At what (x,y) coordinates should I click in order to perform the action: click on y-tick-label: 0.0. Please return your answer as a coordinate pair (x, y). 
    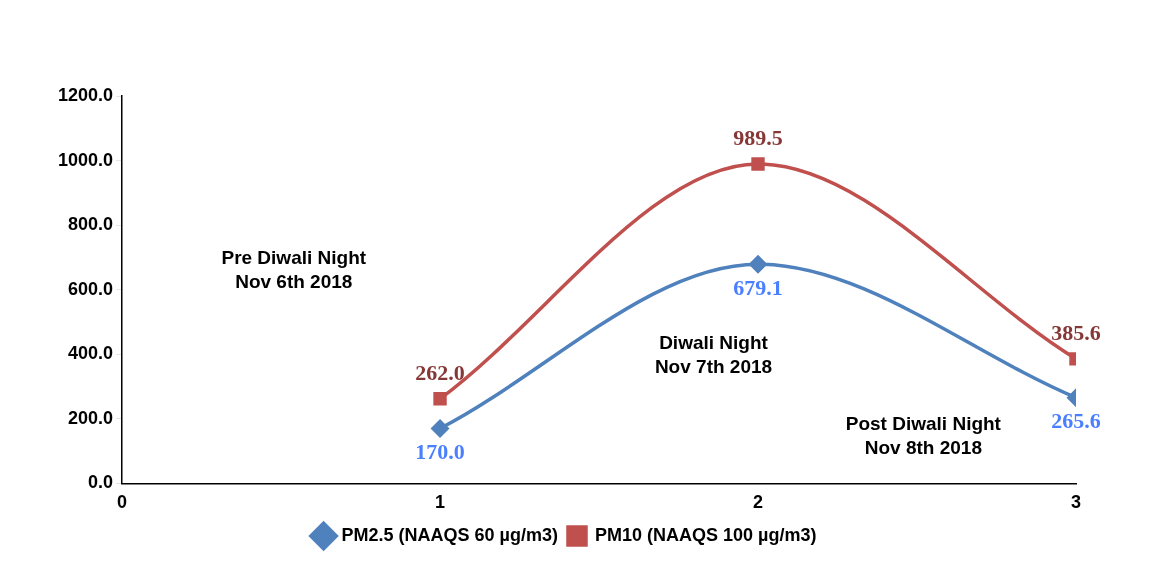
    Looking at the image, I should click on (101, 482).